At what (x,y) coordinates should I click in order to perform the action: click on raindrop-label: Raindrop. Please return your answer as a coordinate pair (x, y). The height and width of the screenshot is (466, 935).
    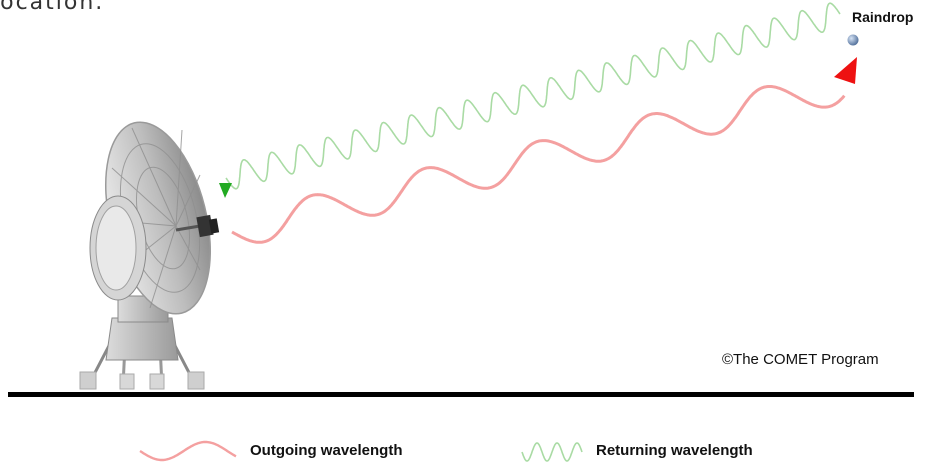
    Looking at the image, I should click on (883, 17).